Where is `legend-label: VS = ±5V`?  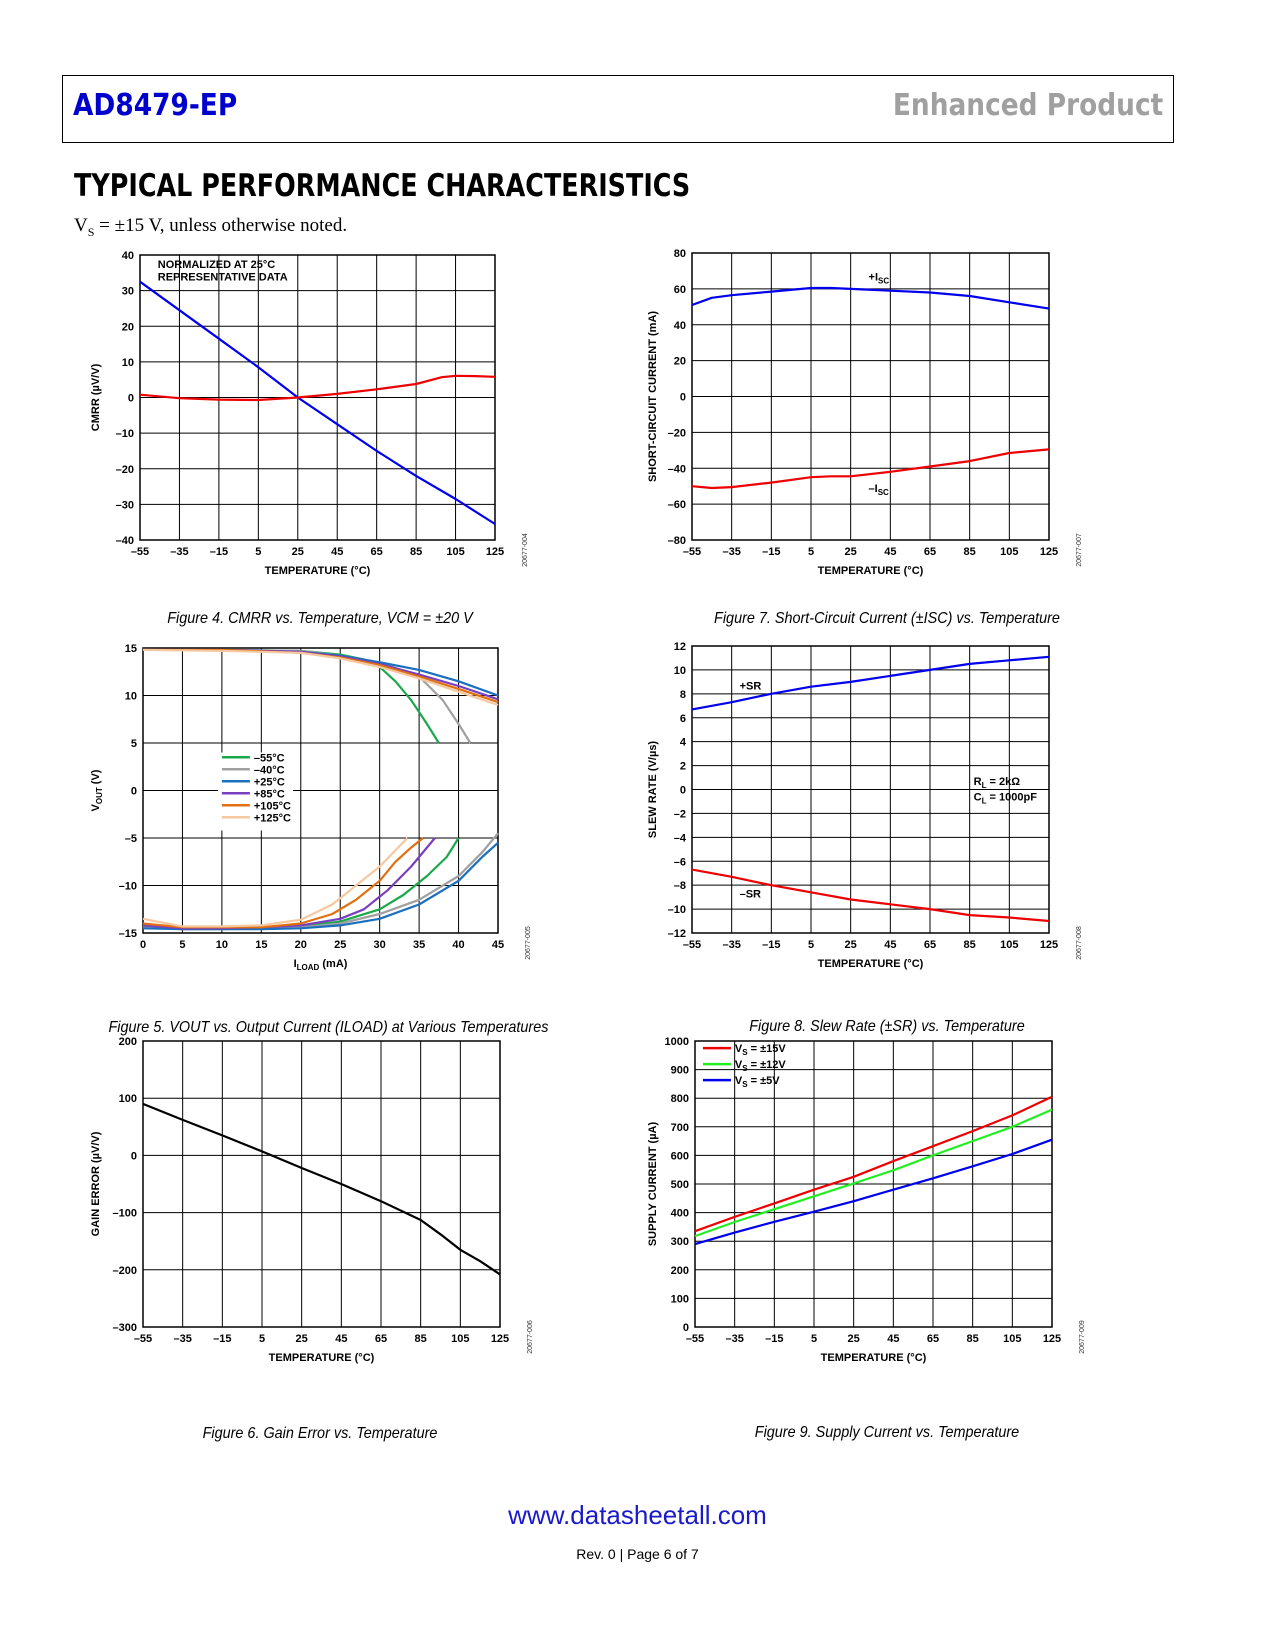
legend-label: VS = ±5V is located at coordinates (757, 1082).